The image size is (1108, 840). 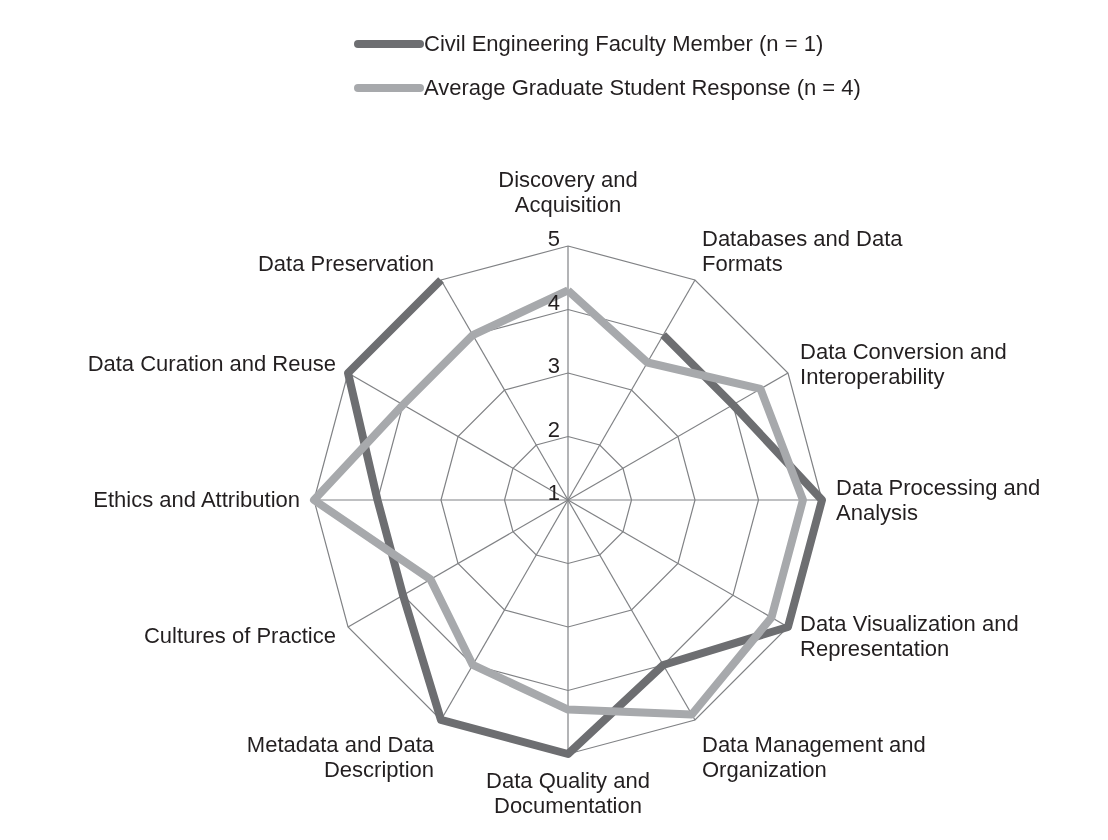 I want to click on y-tick-label: 5, so click(x=553, y=238).